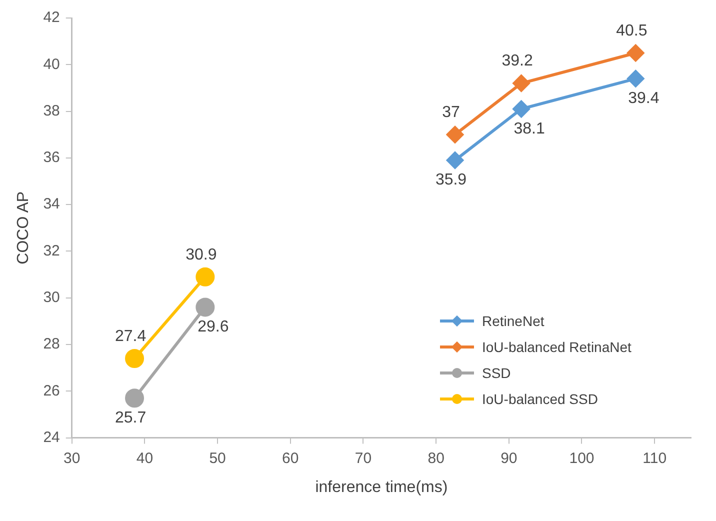  Describe the element at coordinates (51, 17) in the screenshot. I see `y-tick-label: 42` at that location.